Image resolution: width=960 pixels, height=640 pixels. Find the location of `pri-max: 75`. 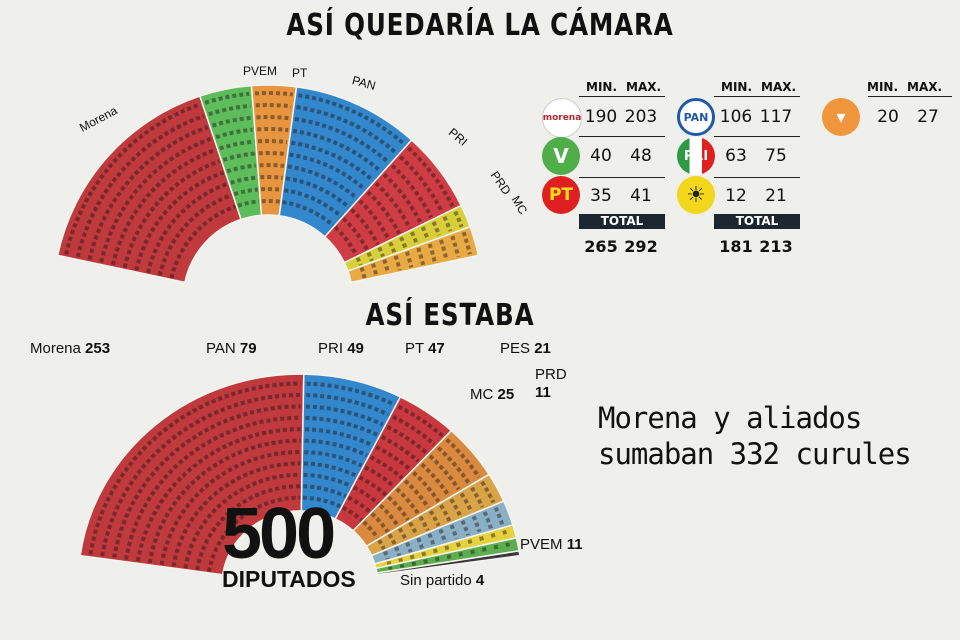

pri-max: 75 is located at coordinates (776, 156).